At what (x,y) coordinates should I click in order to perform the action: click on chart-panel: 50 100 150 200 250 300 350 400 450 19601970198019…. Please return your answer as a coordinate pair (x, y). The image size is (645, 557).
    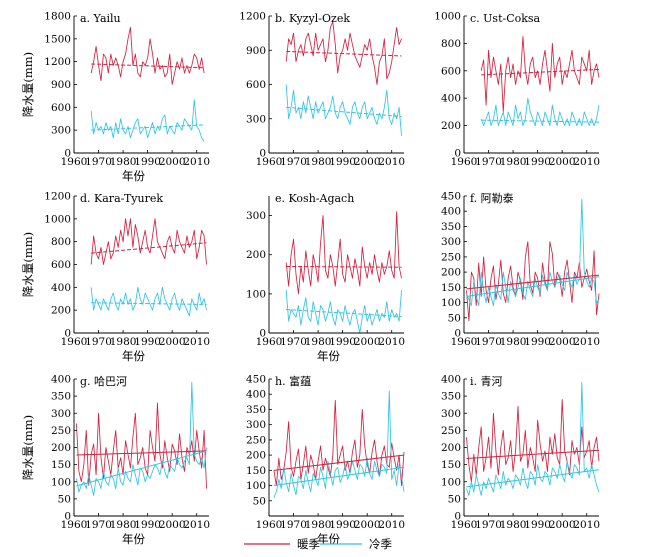
    Looking at the image, I should click on (325, 460).